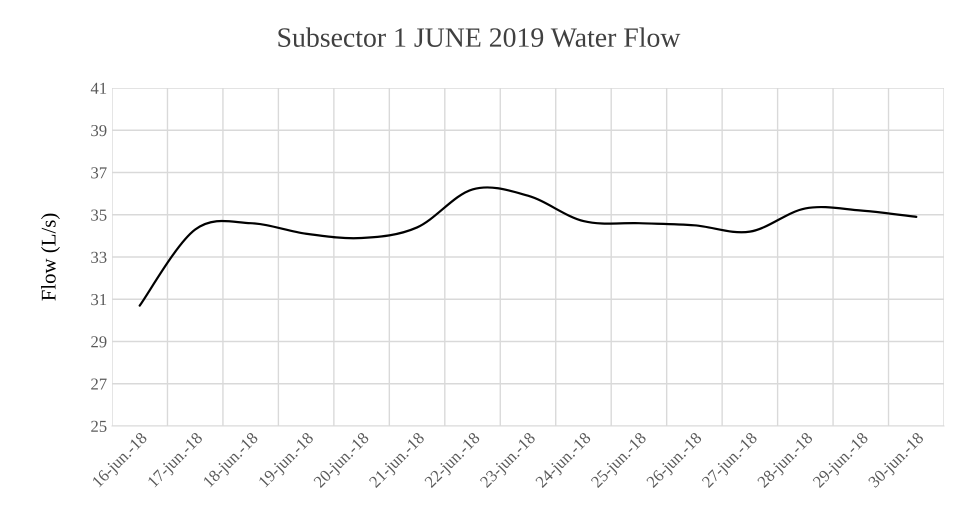  What do you see at coordinates (50, 257) in the screenshot?
I see `y-axis-title: Flow (L/s)` at bounding box center [50, 257].